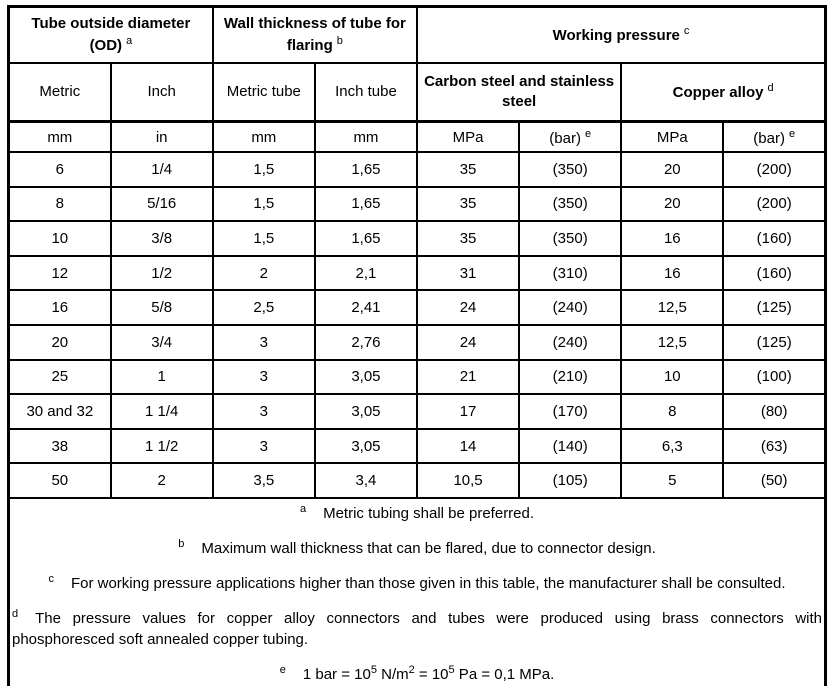 The height and width of the screenshot is (686, 833). I want to click on table-row: 20 3/4 3 2,76 24 (240) 12,5 (125), so click(417, 342).